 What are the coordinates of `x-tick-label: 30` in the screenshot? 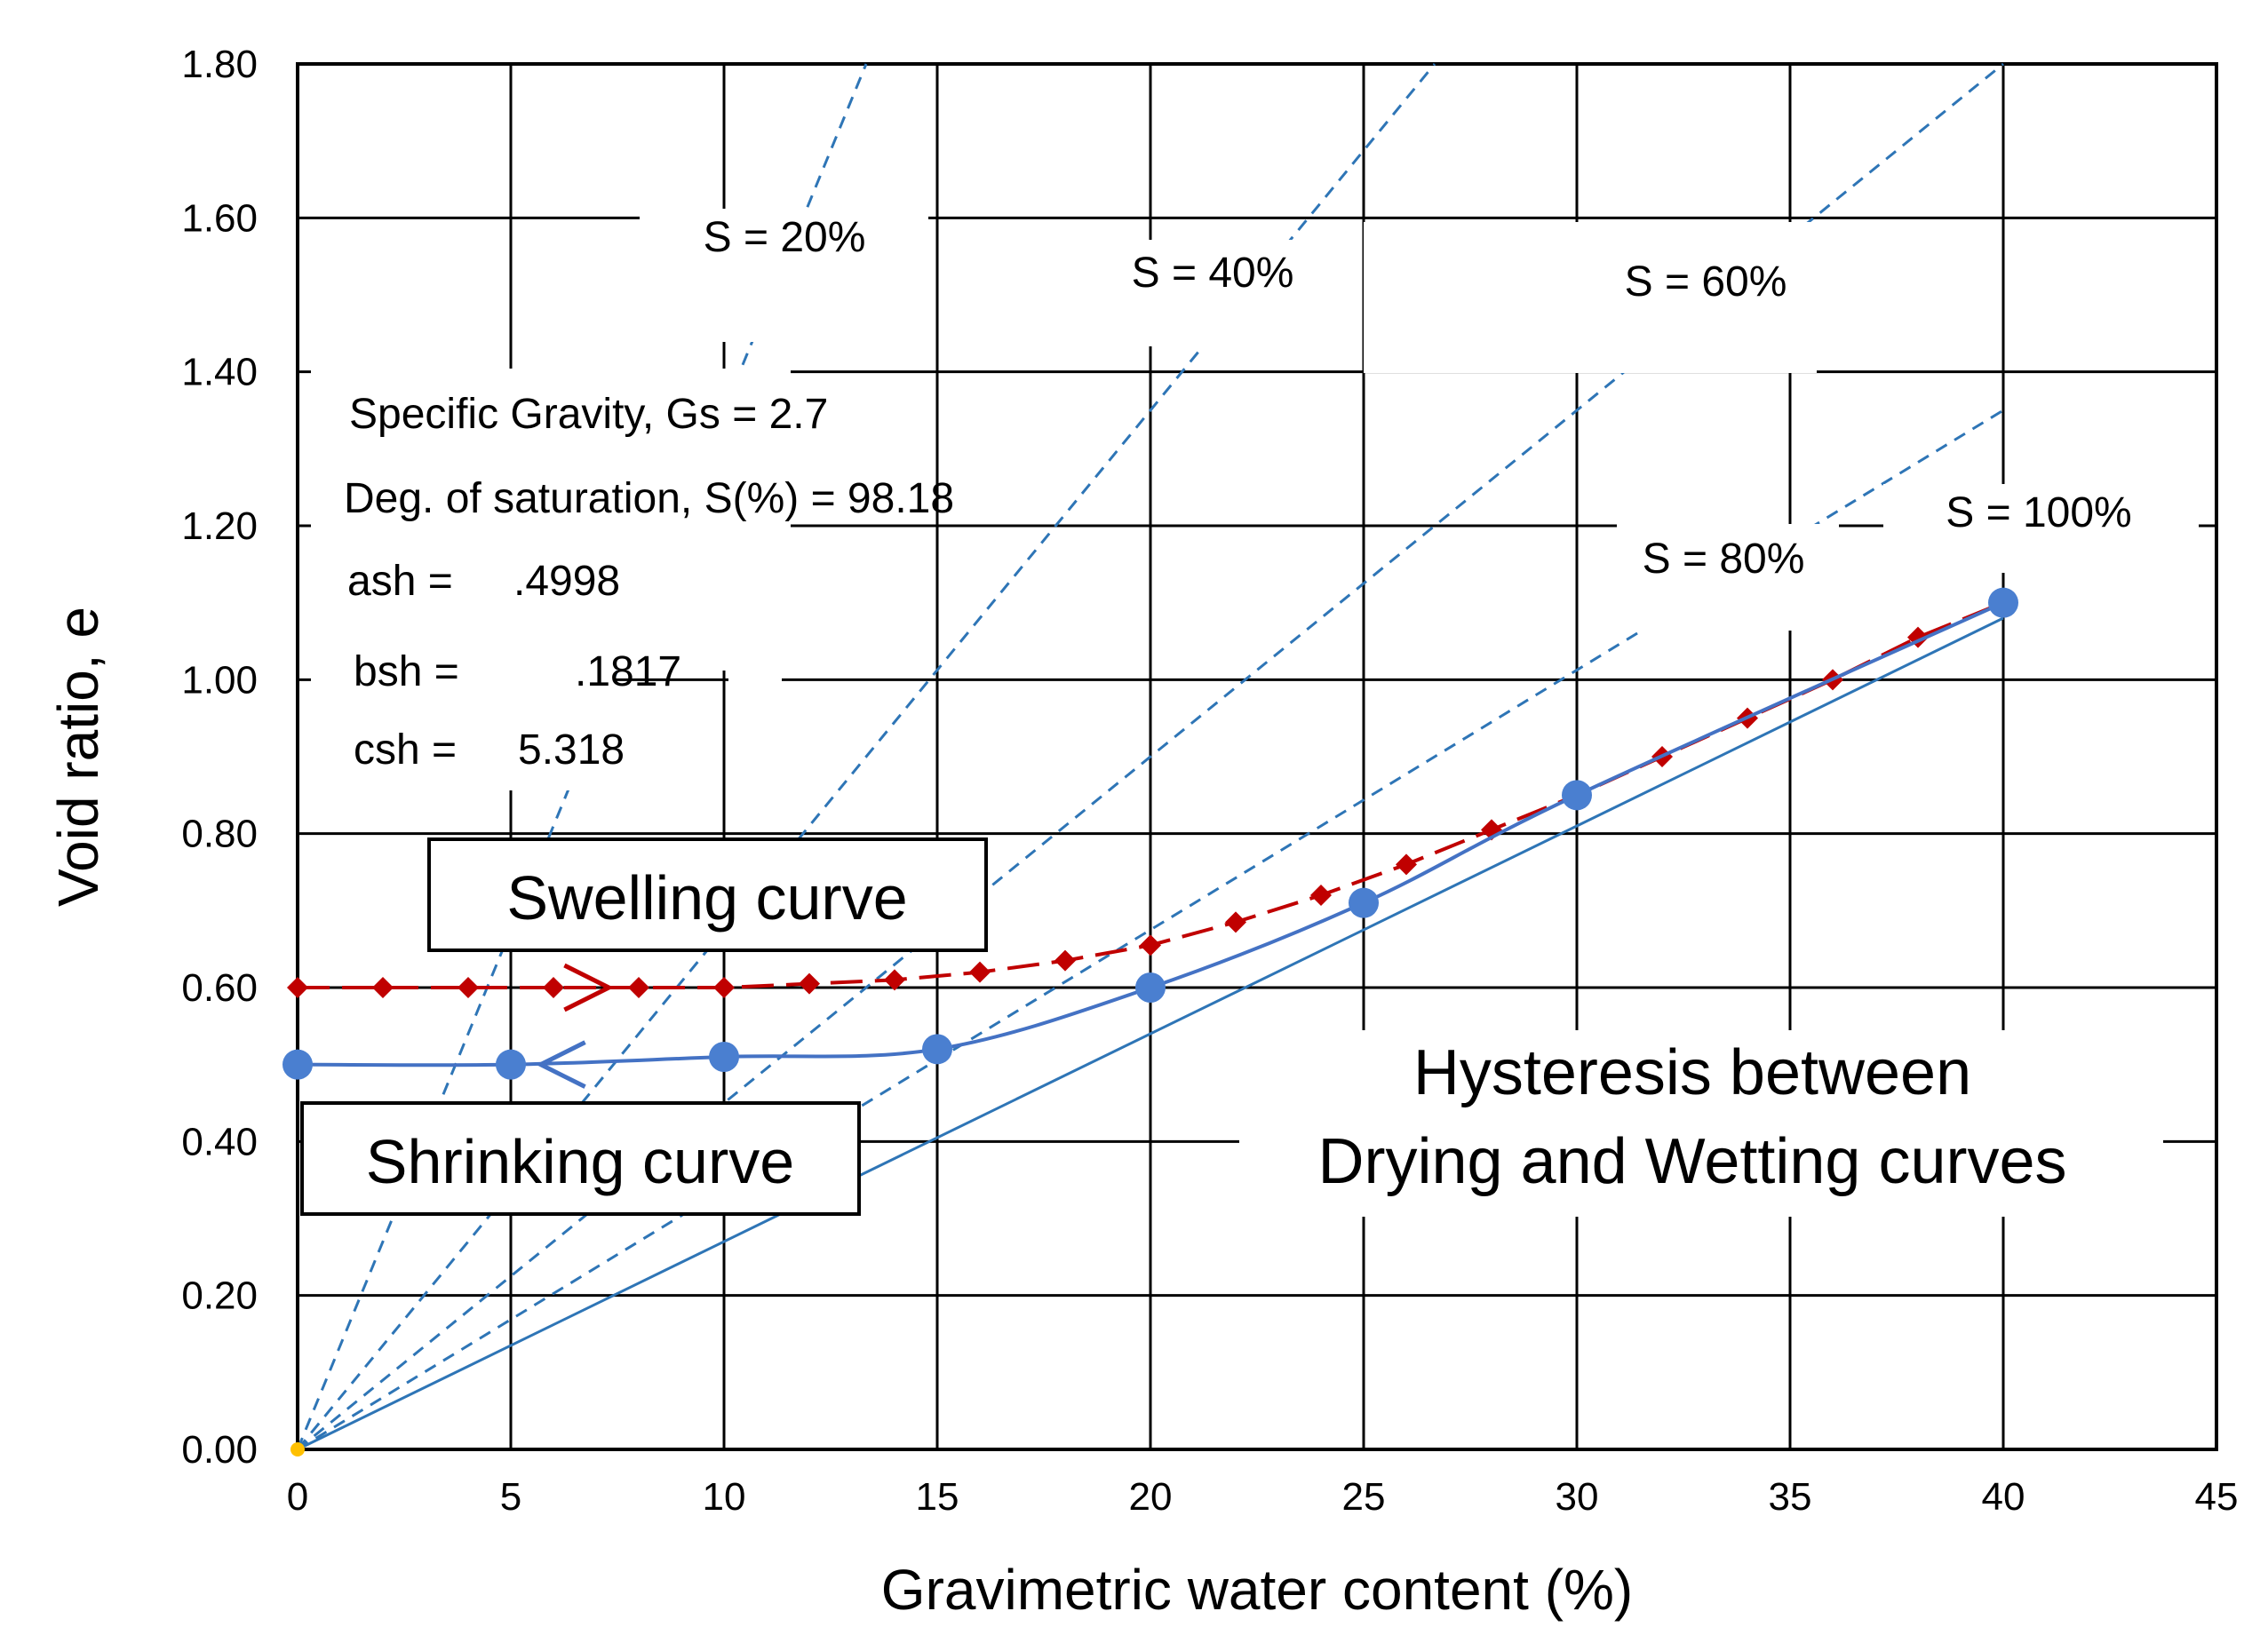 It's located at (1577, 1497).